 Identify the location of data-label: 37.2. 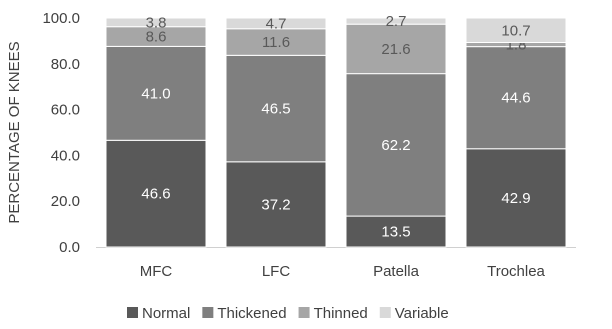
(275, 204).